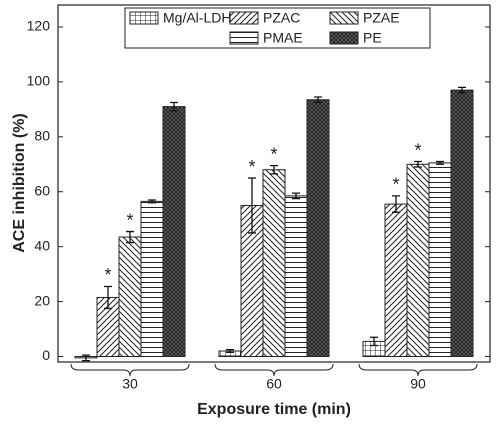 Image resolution: width=500 pixels, height=427 pixels. I want to click on legend-label: PZAE, so click(381, 18).